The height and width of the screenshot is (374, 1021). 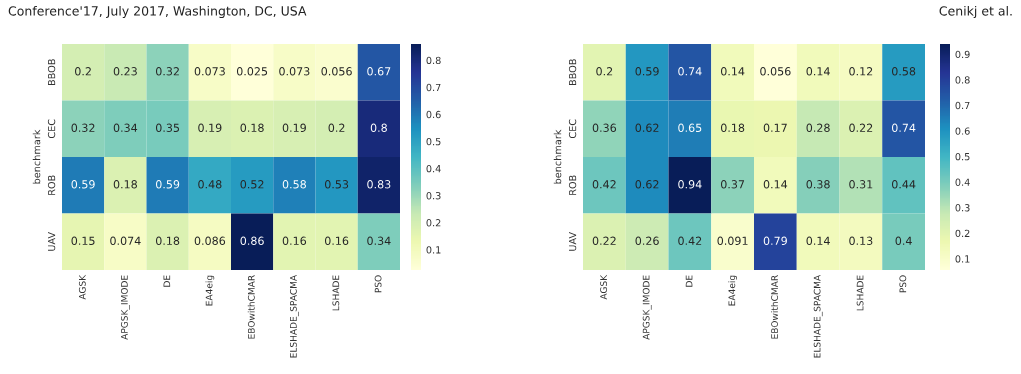 I want to click on data-label: 0.86, so click(x=252, y=240).